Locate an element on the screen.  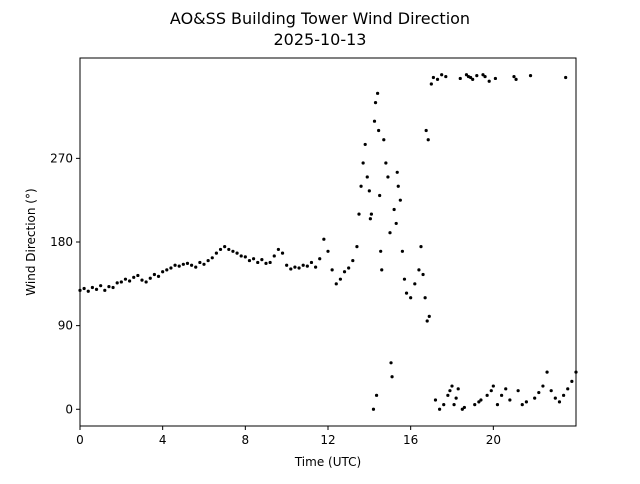
chart-title: AO&SS Building Tower Wind Direction is located at coordinates (320, 18).